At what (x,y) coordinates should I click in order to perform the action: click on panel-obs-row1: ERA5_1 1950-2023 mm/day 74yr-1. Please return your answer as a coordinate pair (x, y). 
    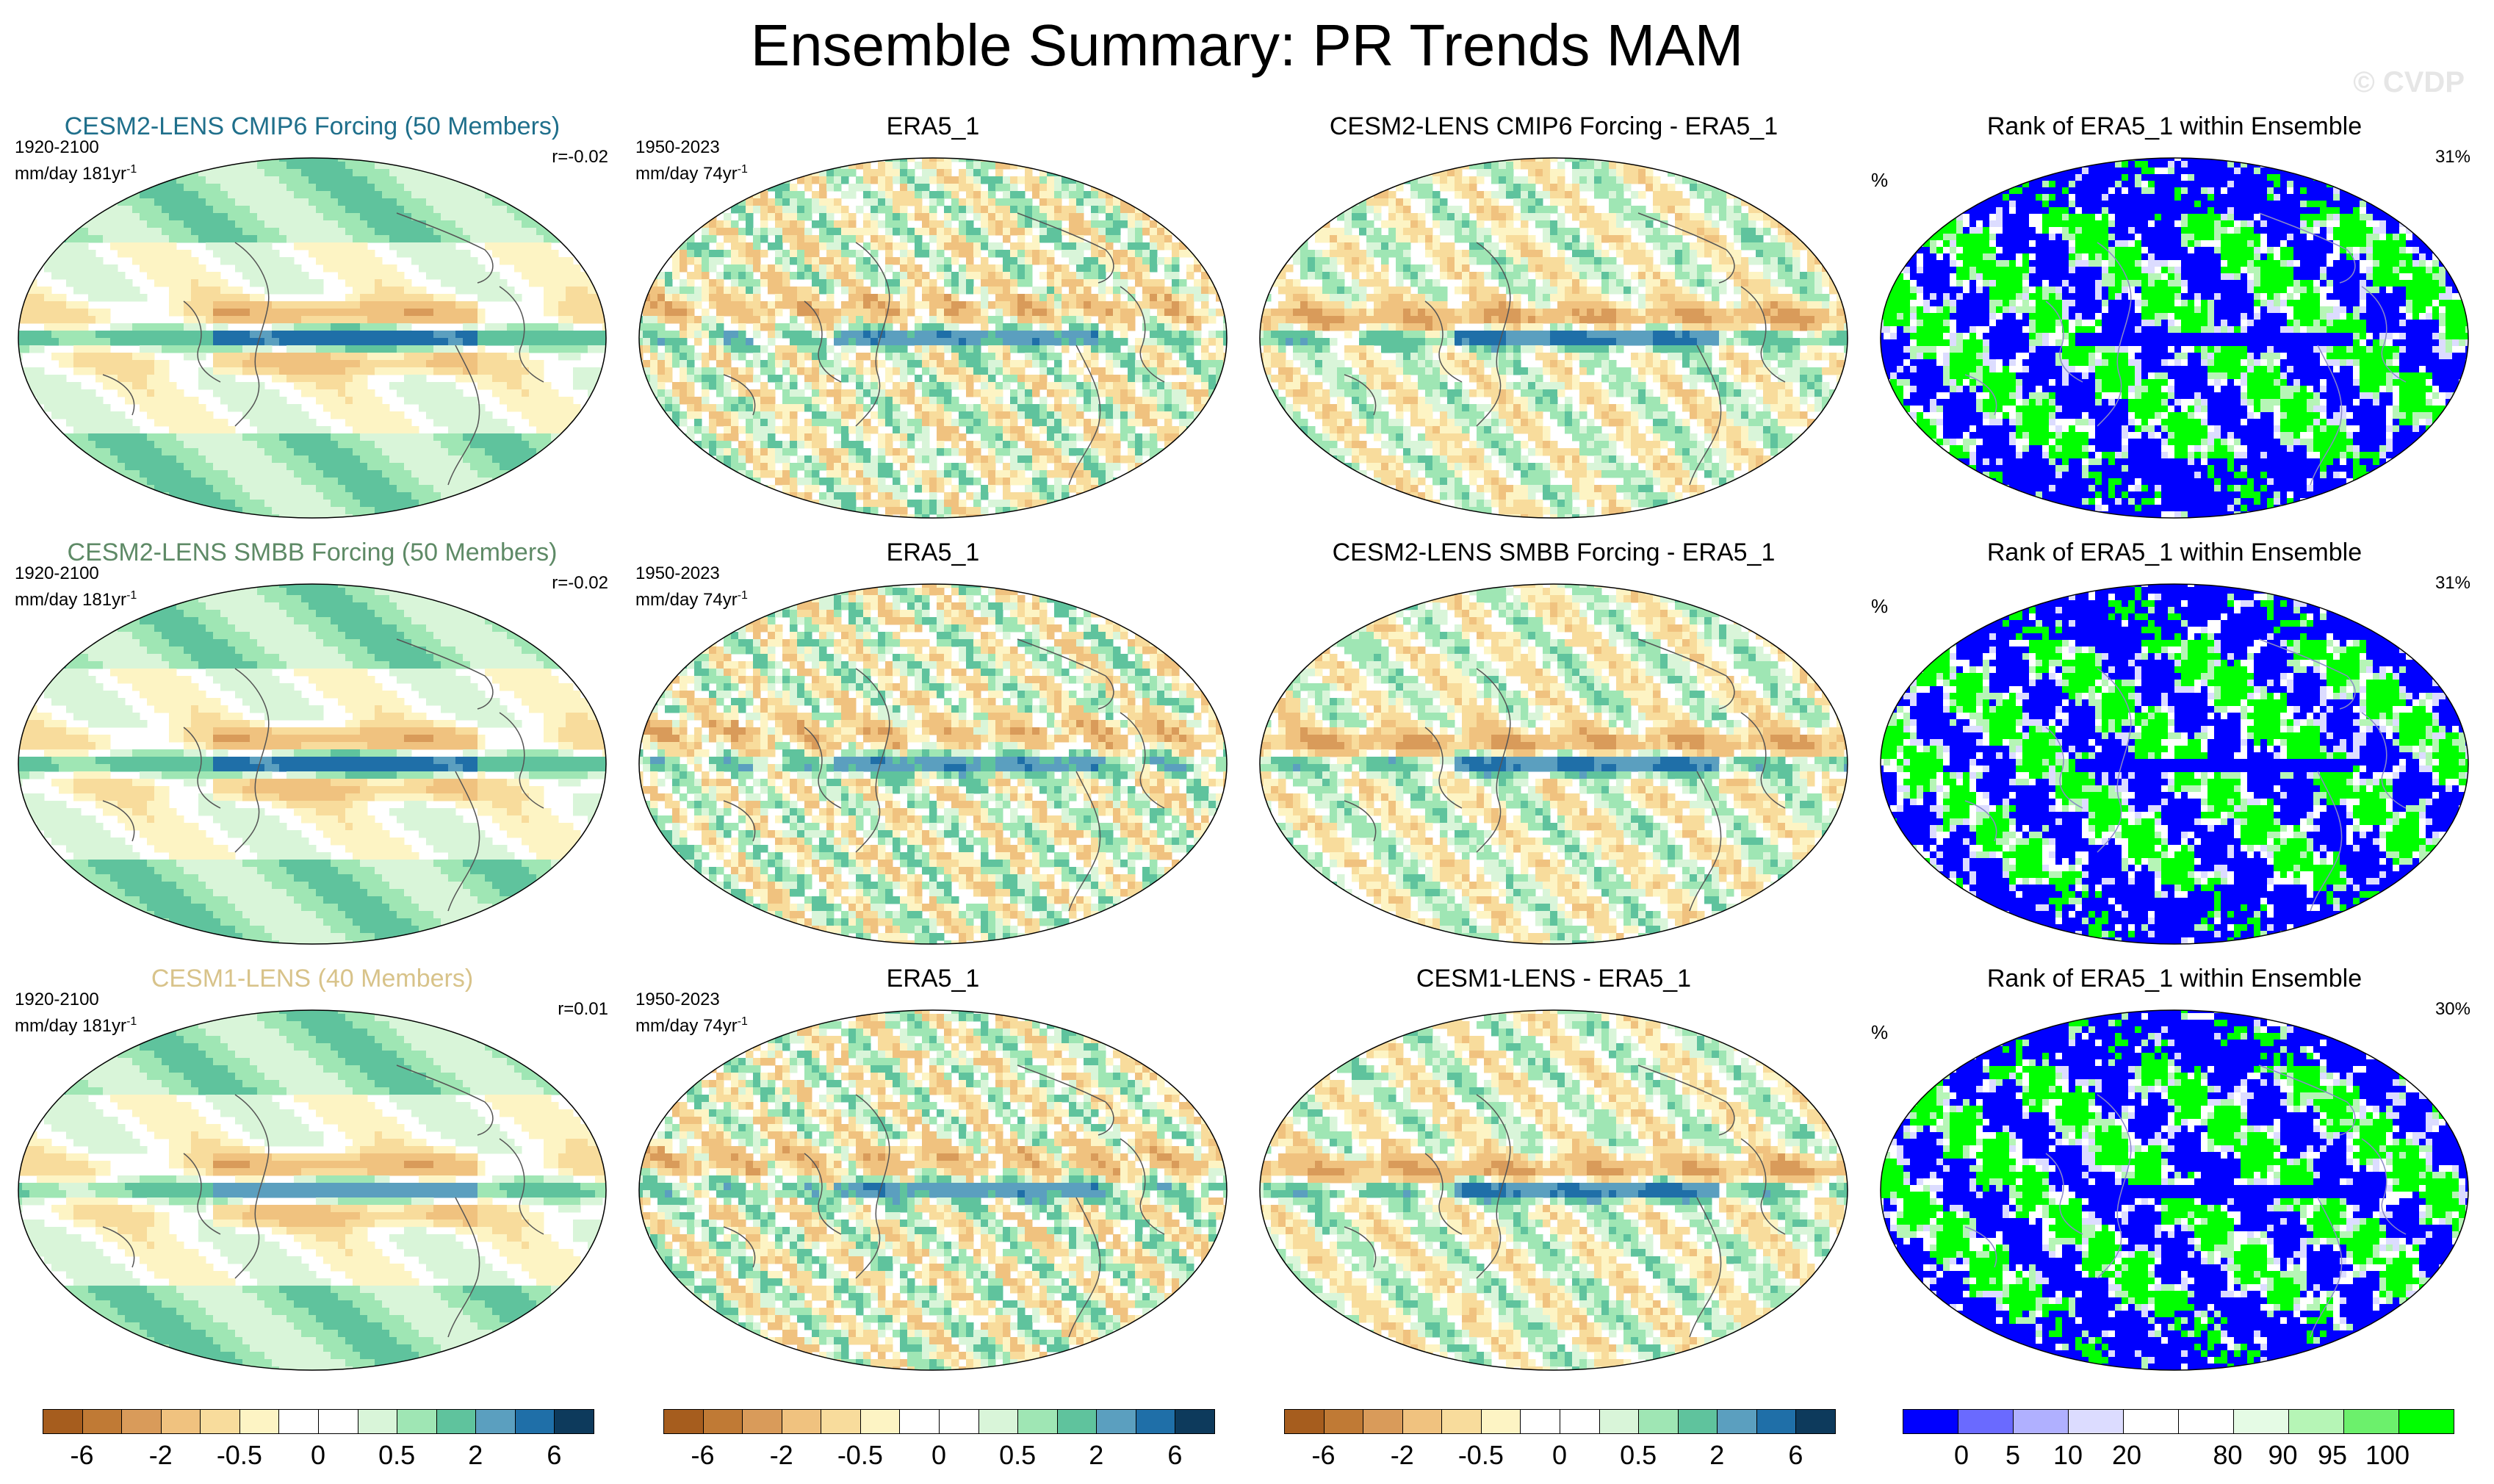
    Looking at the image, I should click on (933, 319).